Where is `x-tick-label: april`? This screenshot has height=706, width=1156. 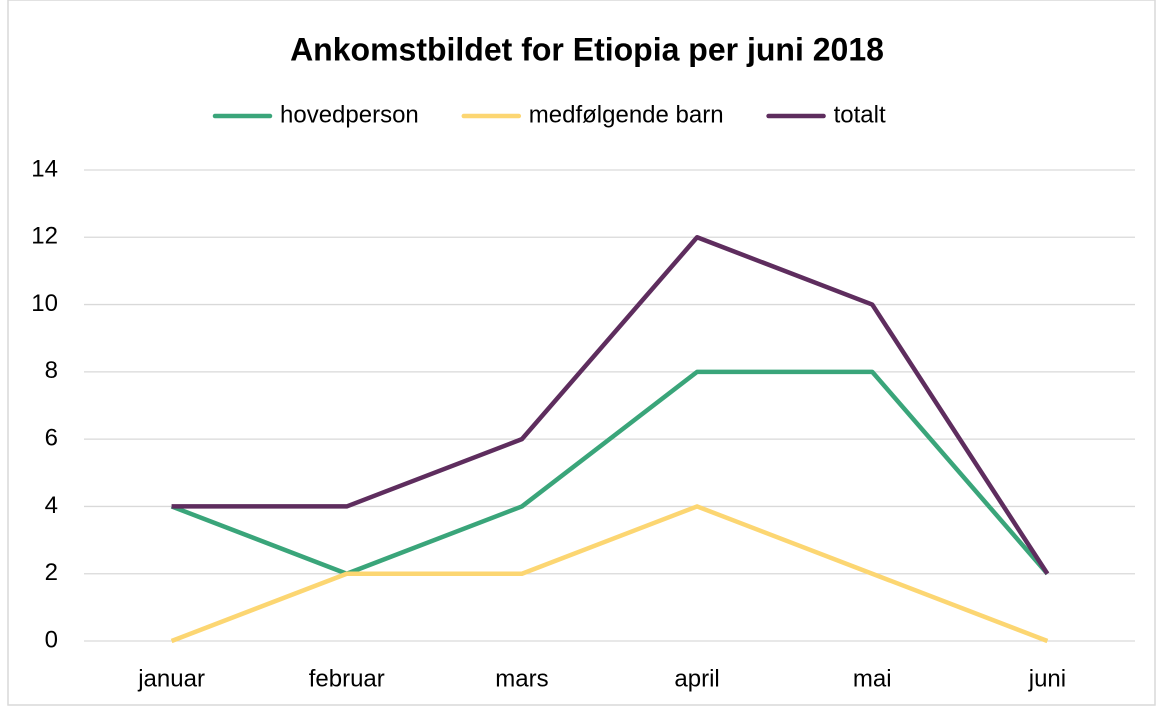 x-tick-label: april is located at coordinates (696, 678).